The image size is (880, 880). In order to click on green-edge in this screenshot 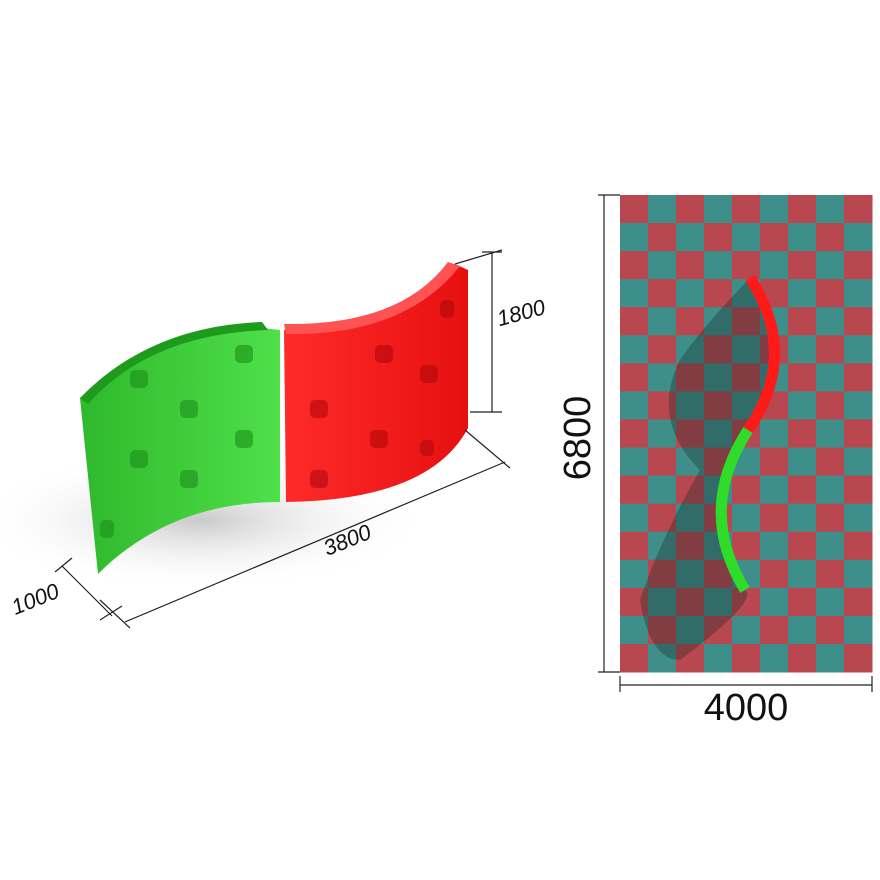, I will do `click(174, 363)`.